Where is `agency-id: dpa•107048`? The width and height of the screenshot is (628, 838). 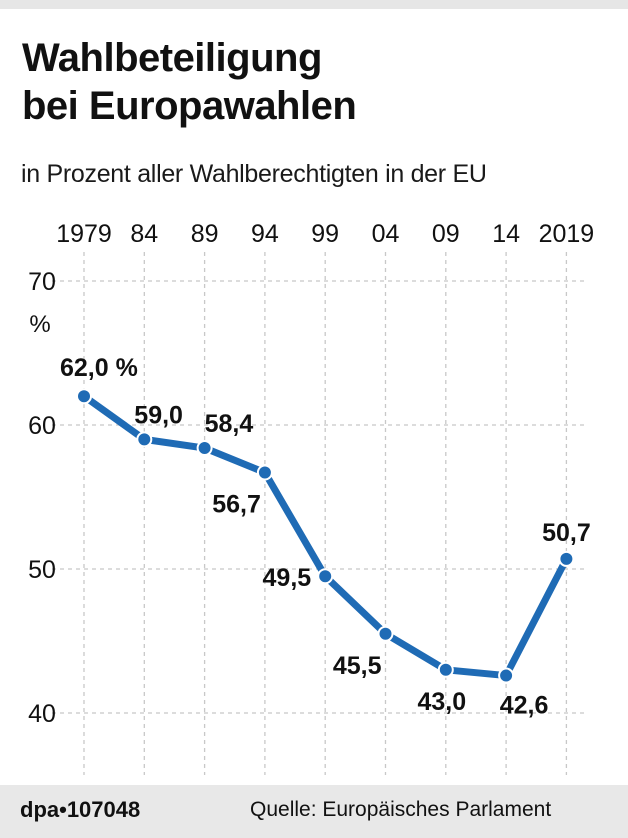
agency-id: dpa•107048 is located at coordinates (80, 809).